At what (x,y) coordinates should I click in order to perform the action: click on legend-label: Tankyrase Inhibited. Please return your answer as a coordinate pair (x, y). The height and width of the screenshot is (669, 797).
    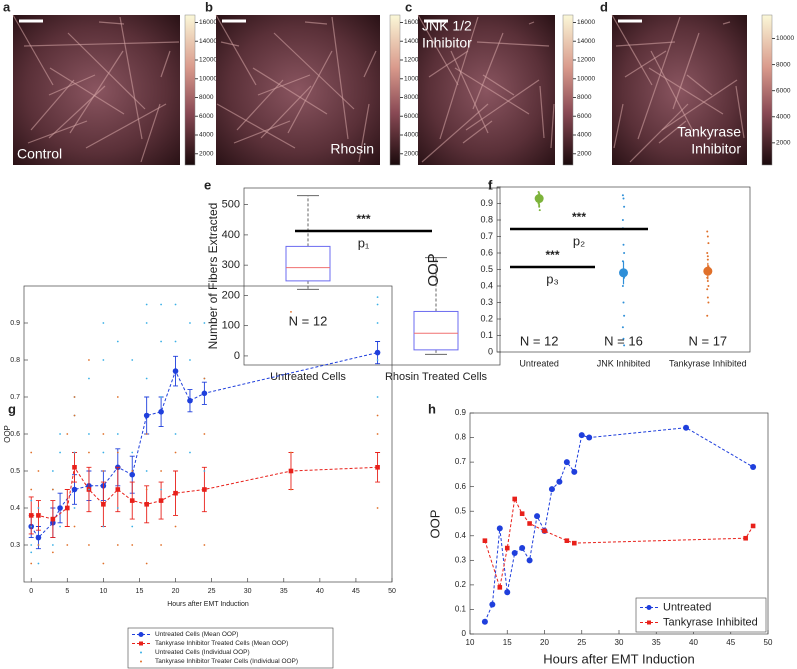
    Looking at the image, I should click on (710, 622).